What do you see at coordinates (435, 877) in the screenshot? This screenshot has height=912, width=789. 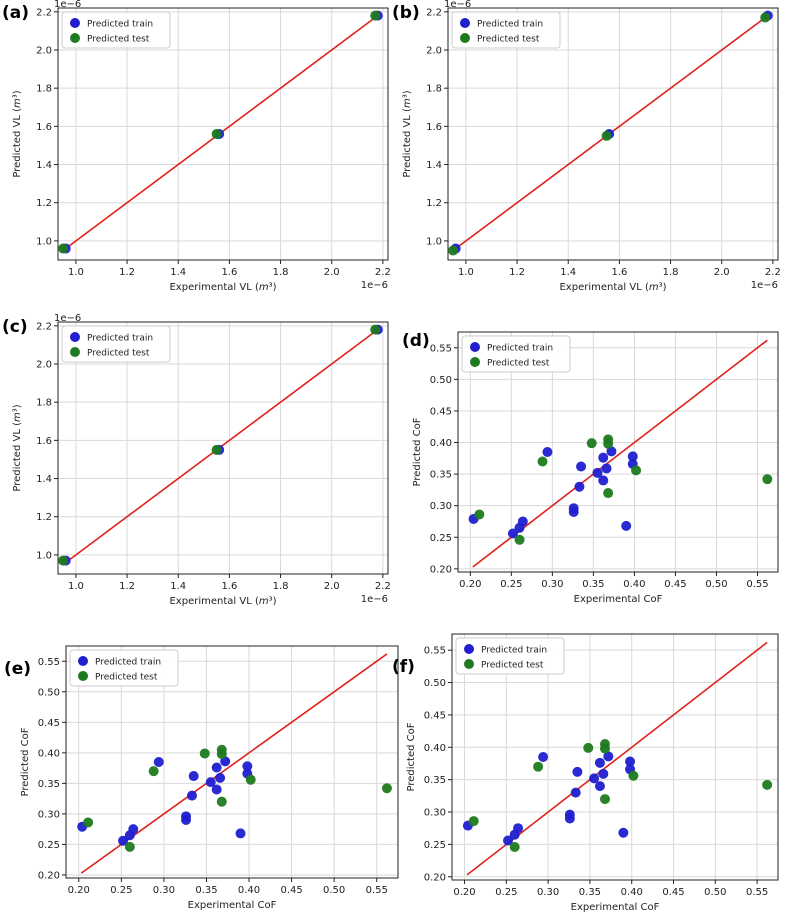 I see `y-tick-label: 0.20` at bounding box center [435, 877].